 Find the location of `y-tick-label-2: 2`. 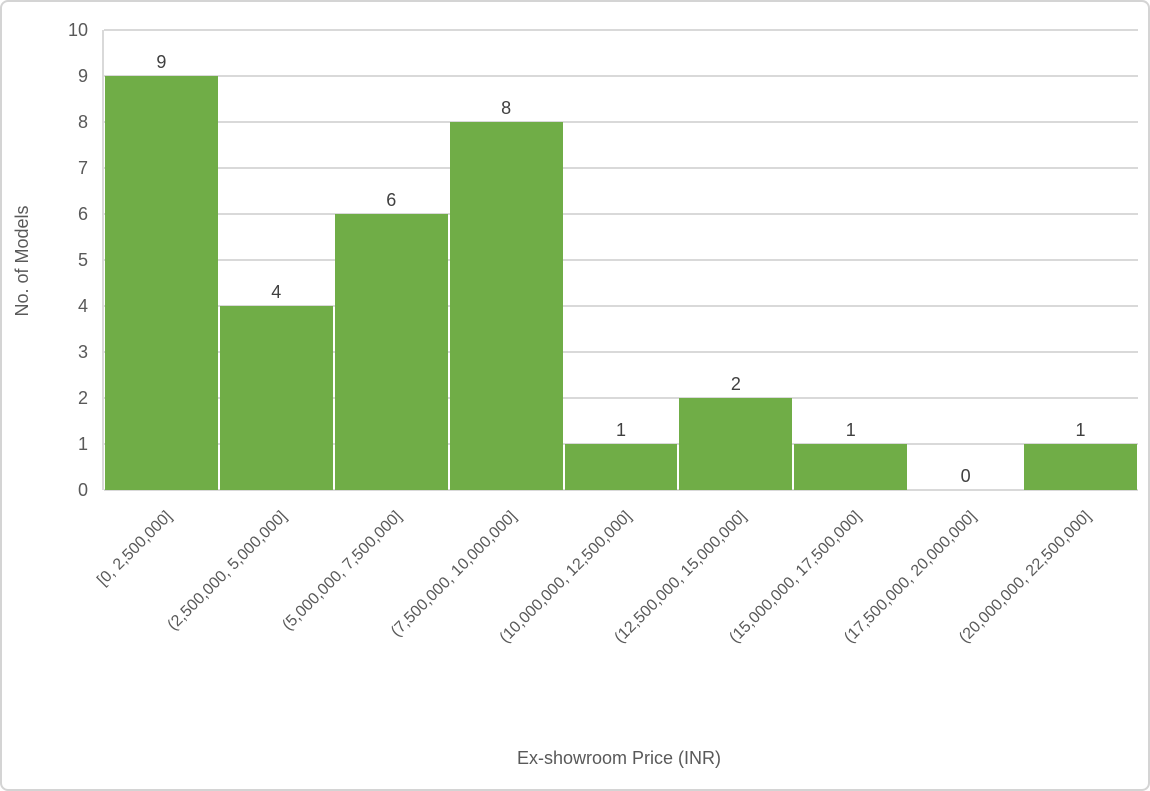

y-tick-label-2: 2 is located at coordinates (82, 398).